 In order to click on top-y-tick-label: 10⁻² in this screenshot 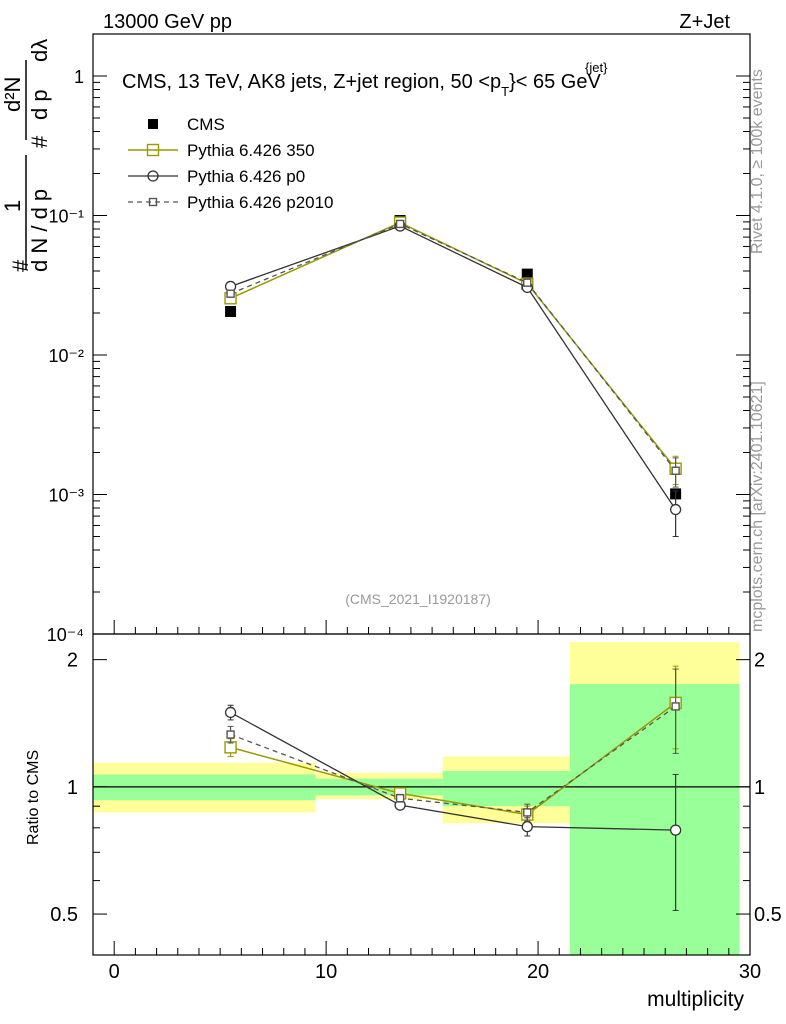, I will do `click(66, 356)`.